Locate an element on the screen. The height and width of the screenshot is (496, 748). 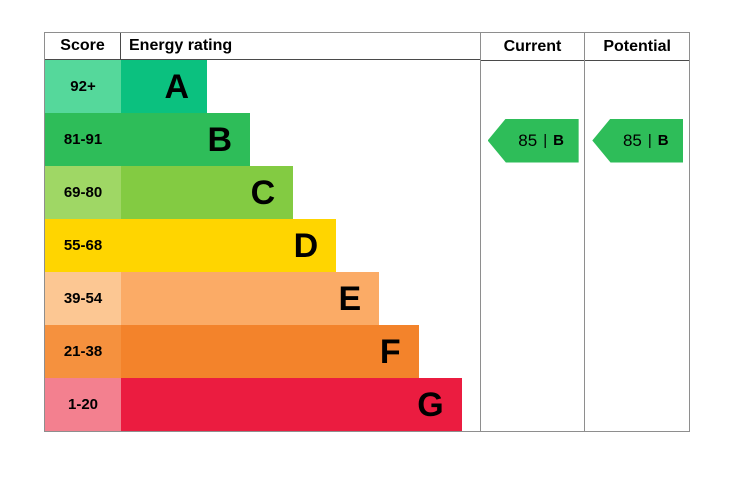
band-letter: G is located at coordinates (430, 404).